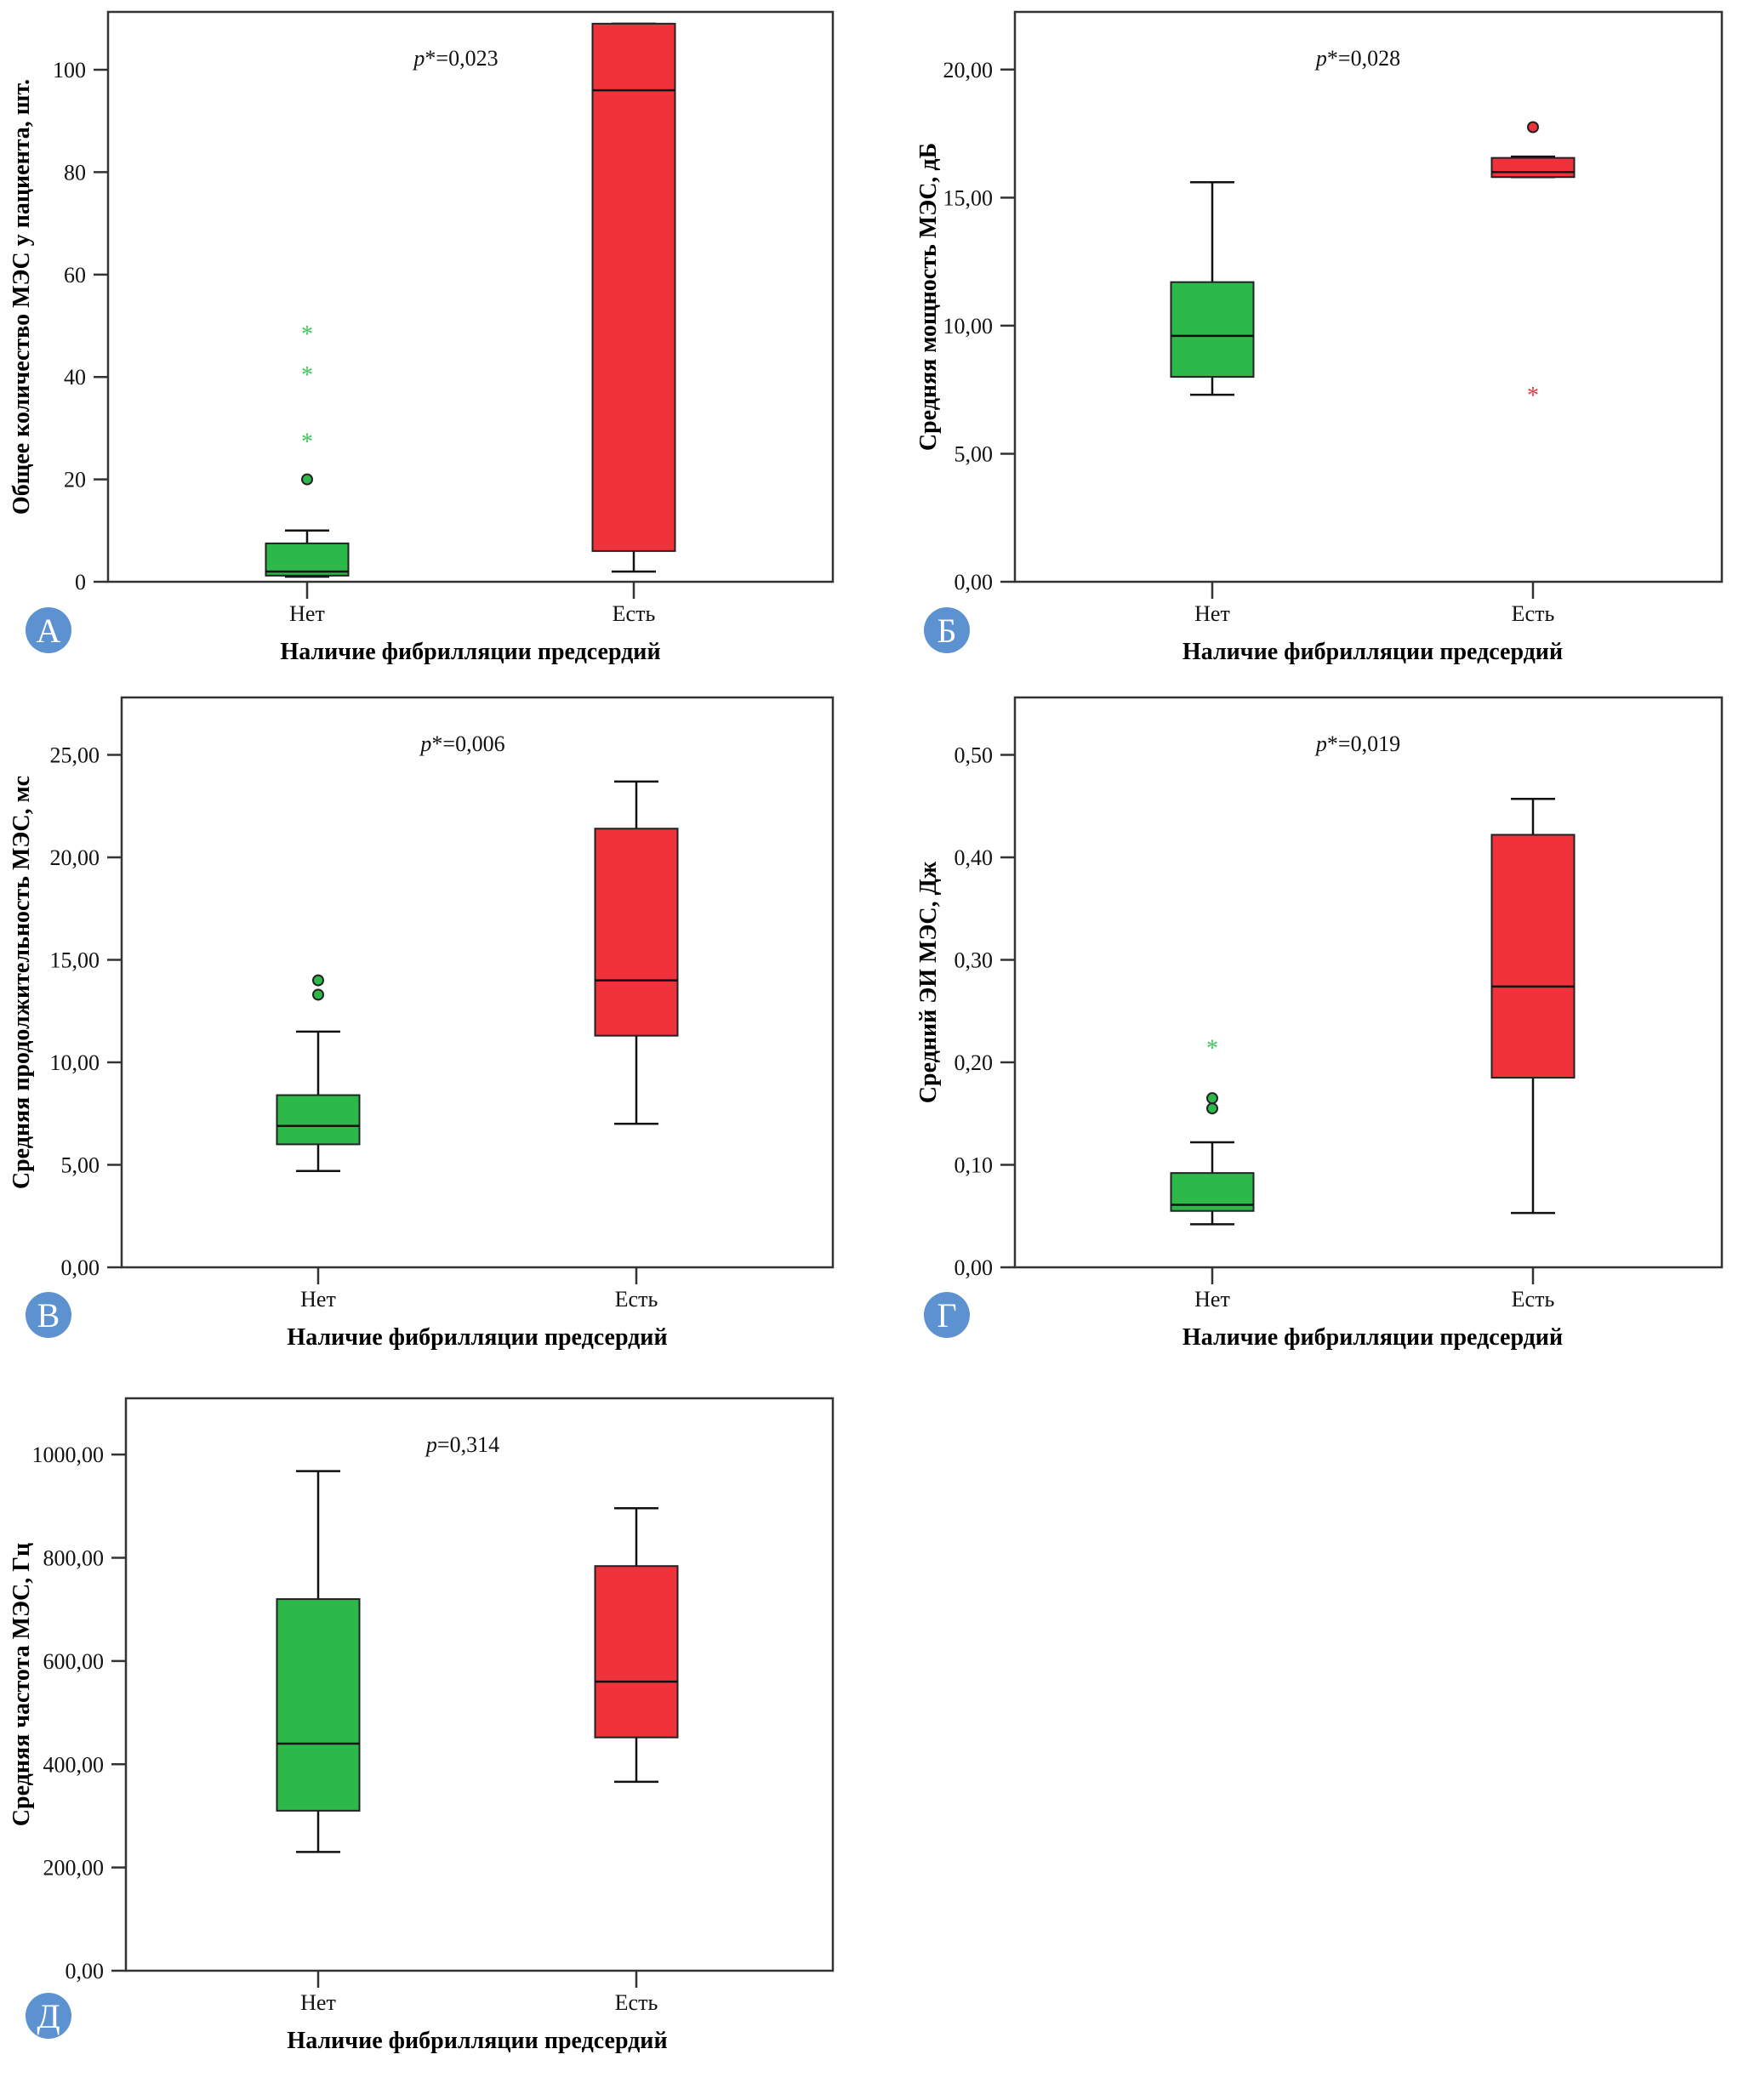  I want to click on y-tick-label: 800,00, so click(74, 1558).